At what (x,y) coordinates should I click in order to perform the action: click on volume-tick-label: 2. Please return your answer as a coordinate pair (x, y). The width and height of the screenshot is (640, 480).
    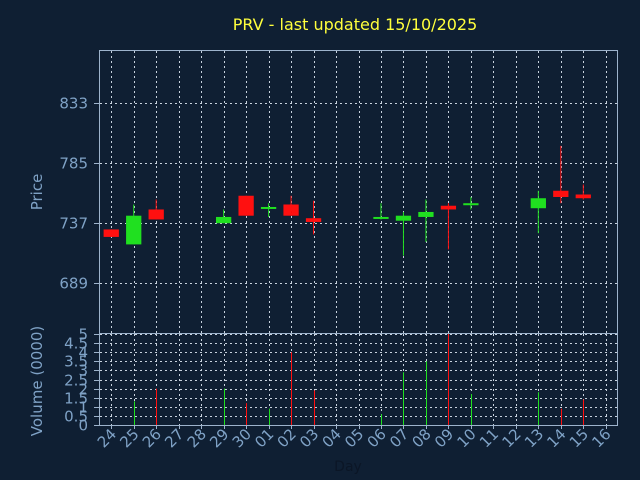
    Looking at the image, I should click on (83, 390).